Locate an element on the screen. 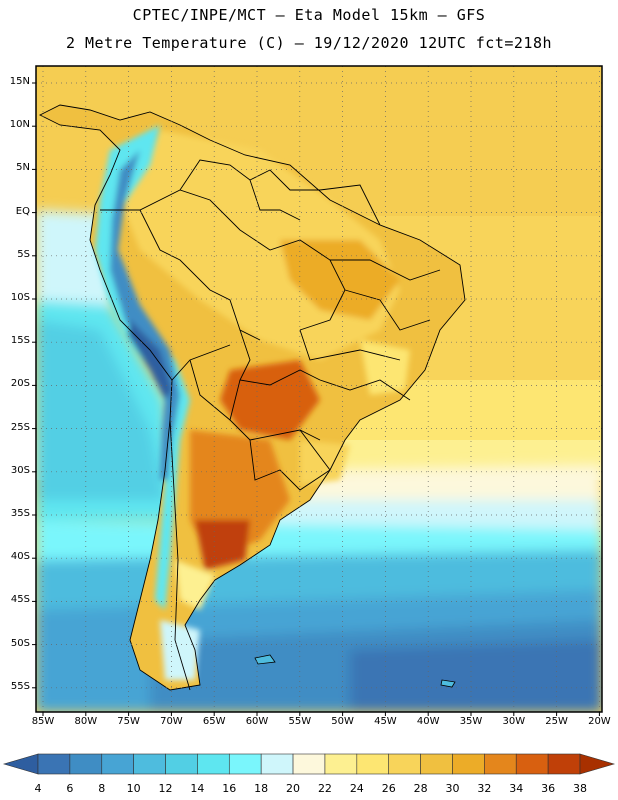 Image resolution: width=618 pixels, height=800 pixels. lon-label: 50W is located at coordinates (342, 721).